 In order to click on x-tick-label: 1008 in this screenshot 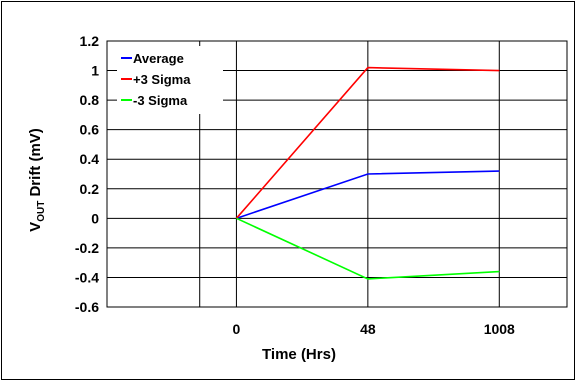, I will do `click(499, 329)`.